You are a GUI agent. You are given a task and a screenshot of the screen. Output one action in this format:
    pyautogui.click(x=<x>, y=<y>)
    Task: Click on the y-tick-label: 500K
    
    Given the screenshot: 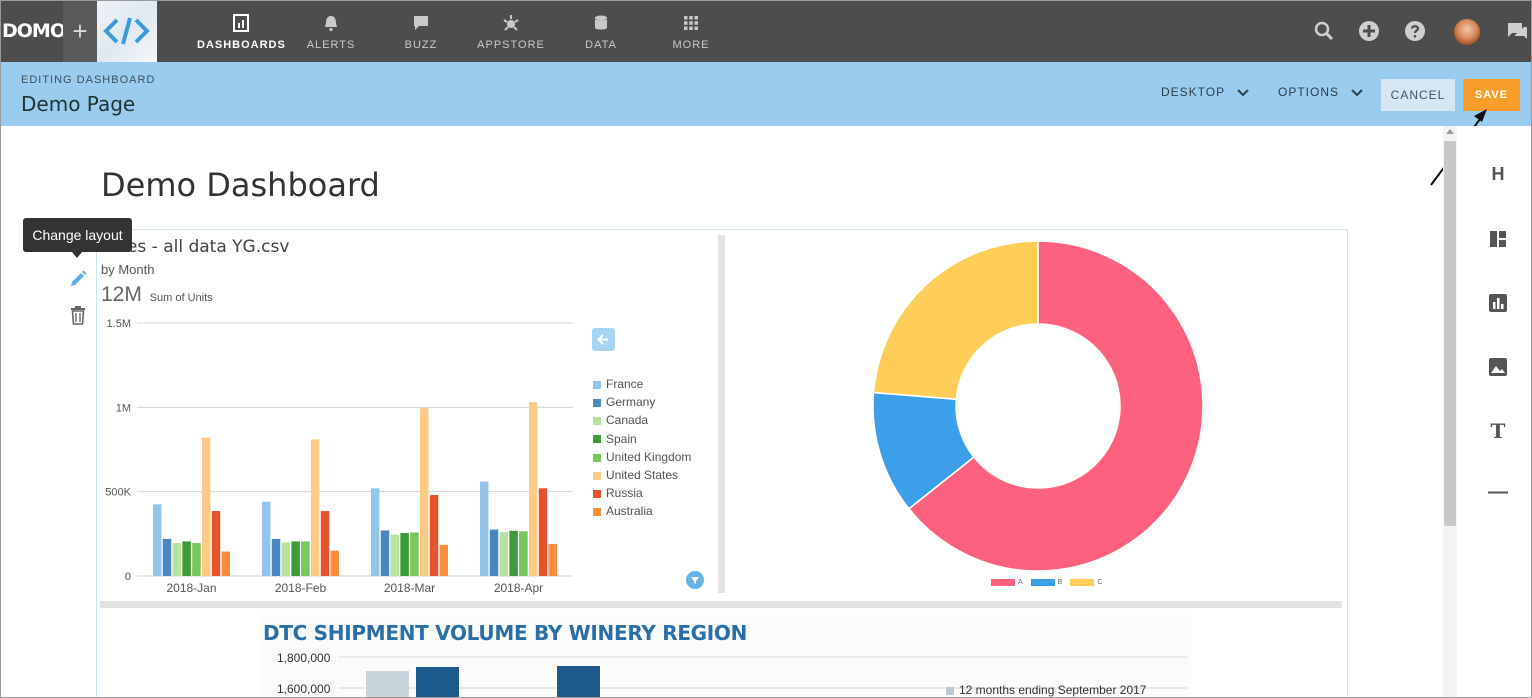 What is the action you would take?
    pyautogui.click(x=118, y=493)
    